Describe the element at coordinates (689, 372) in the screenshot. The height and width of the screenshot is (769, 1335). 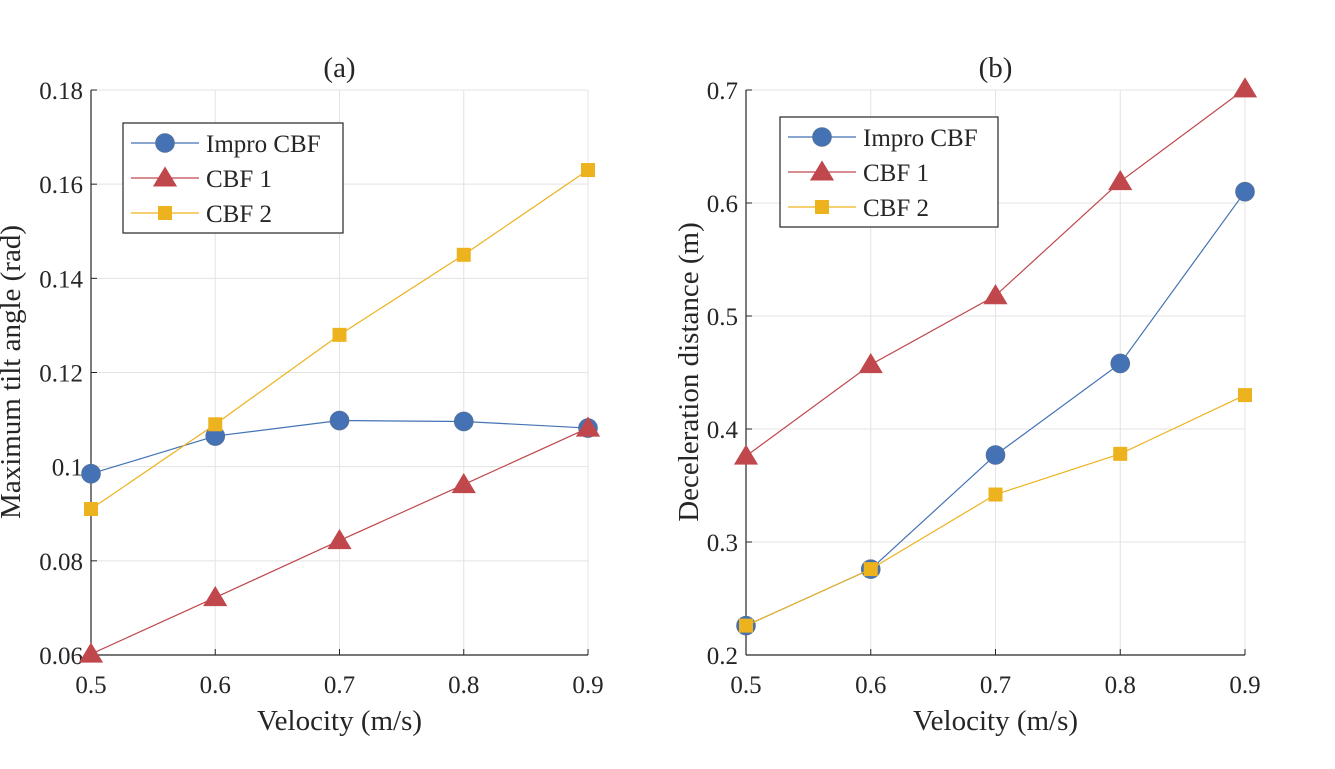
I see `y-axis-label: Deceleration distance (m)` at that location.